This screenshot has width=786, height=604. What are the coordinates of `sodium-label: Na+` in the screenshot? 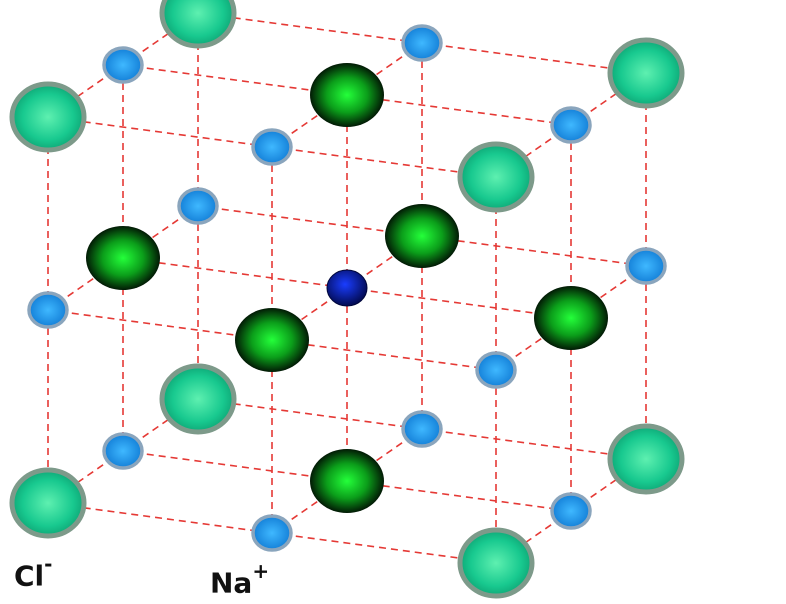 It's located at (239, 579).